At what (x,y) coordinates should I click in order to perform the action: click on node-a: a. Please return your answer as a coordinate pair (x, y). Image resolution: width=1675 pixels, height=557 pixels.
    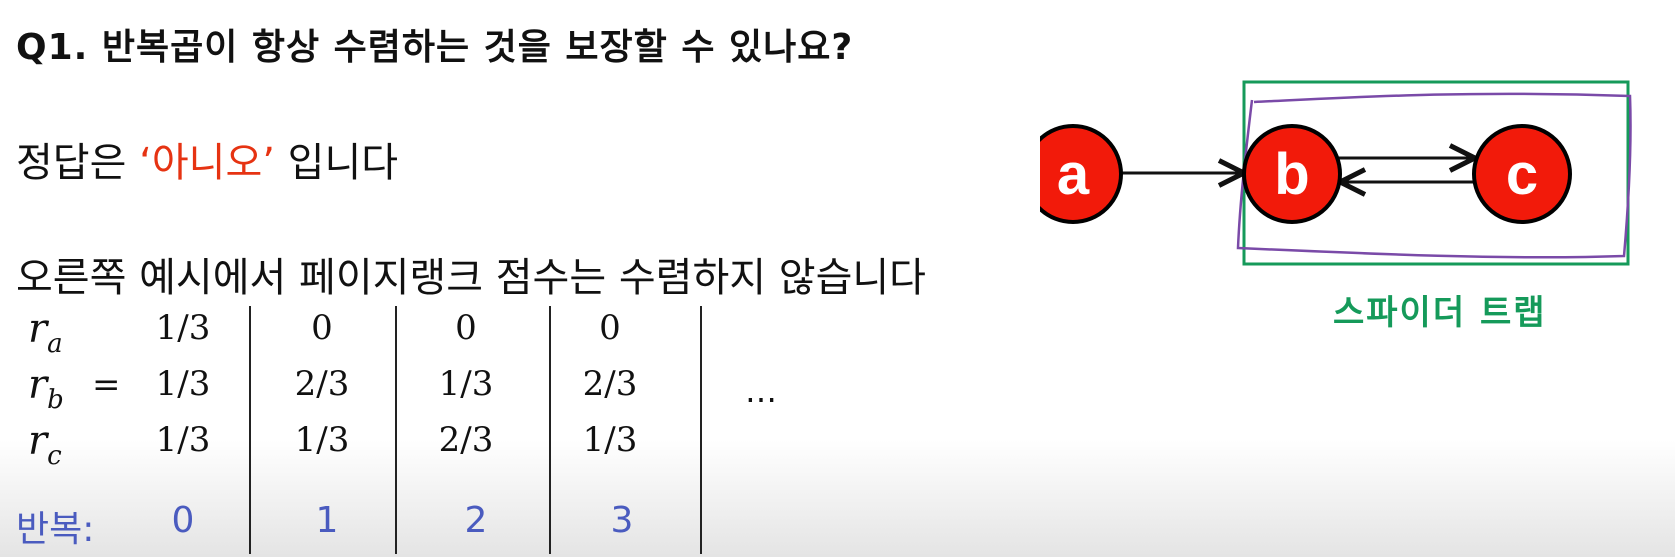
    Looking at the image, I should click on (1081, 174).